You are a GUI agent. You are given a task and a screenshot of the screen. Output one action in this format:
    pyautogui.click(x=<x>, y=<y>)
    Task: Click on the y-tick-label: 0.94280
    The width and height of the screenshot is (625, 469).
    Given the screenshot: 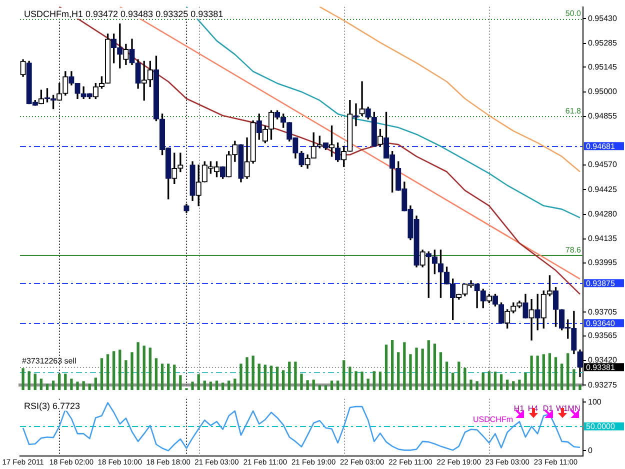 What is the action you would take?
    pyautogui.click(x=603, y=213)
    